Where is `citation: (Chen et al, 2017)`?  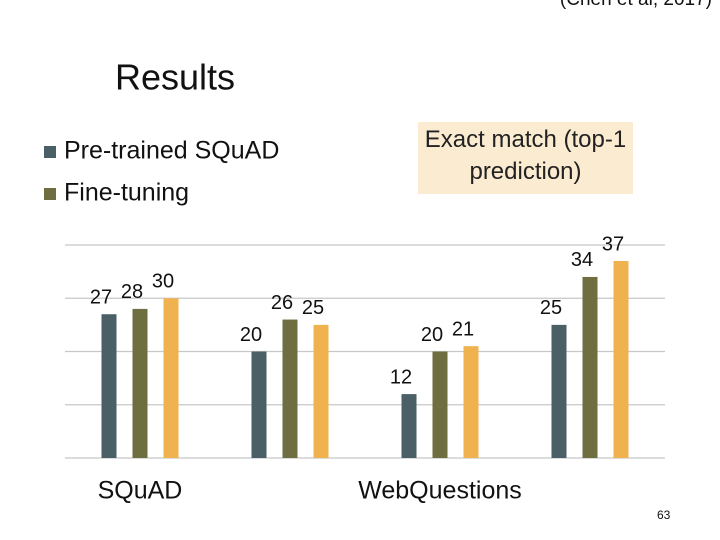 citation: (Chen et al, 2017) is located at coordinates (636, 5).